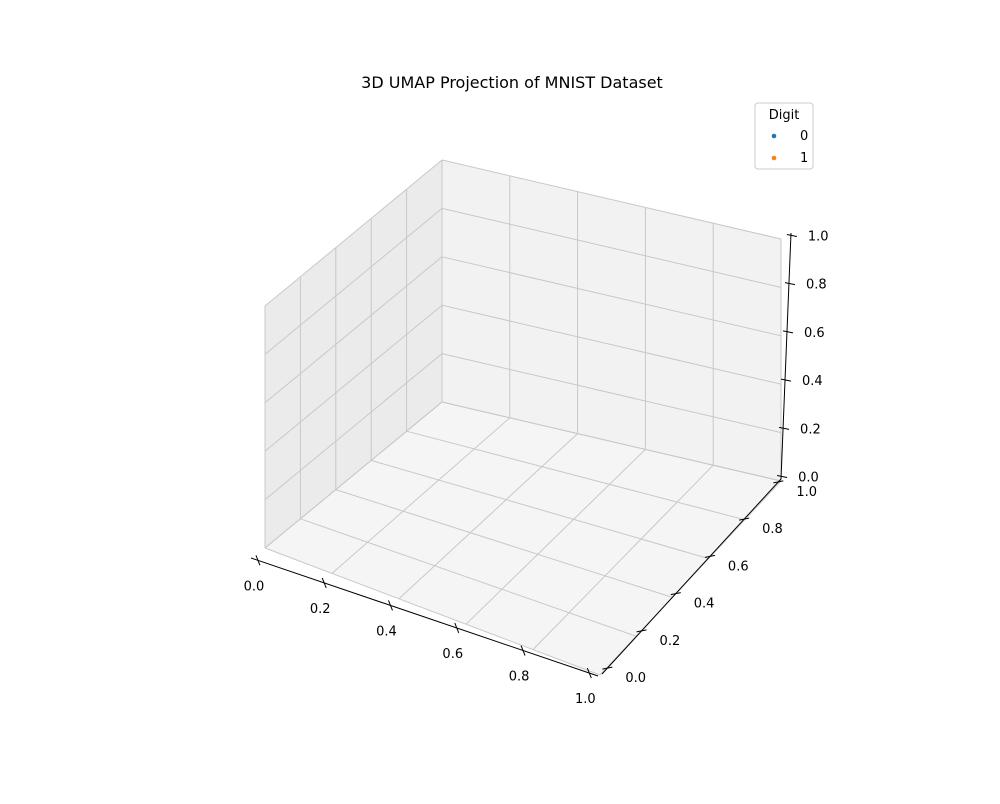 This screenshot has height=804, width=1000. I want to click on x-axis-line, so click(424, 617).